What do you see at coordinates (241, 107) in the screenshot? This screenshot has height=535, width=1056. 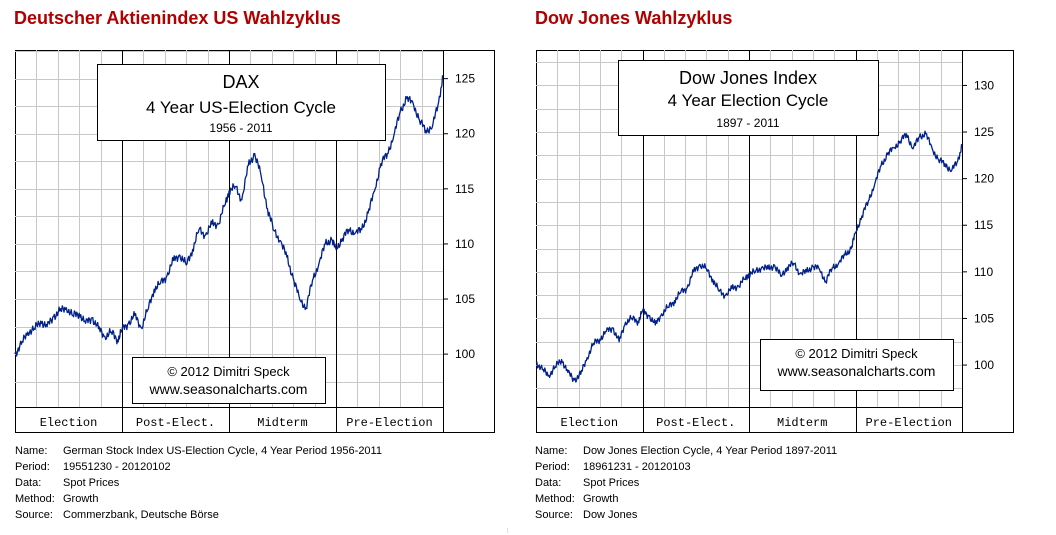 I see `chart-subtitle: 4 Year US-Election Cycle` at bounding box center [241, 107].